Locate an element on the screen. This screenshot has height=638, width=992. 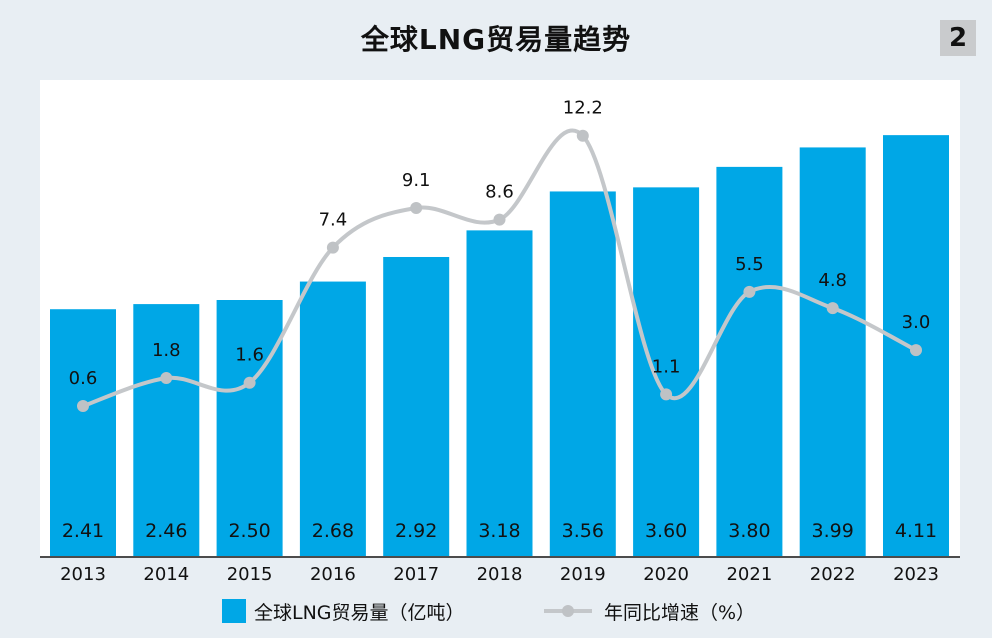
growth-point-2017 is located at coordinates (416, 207).